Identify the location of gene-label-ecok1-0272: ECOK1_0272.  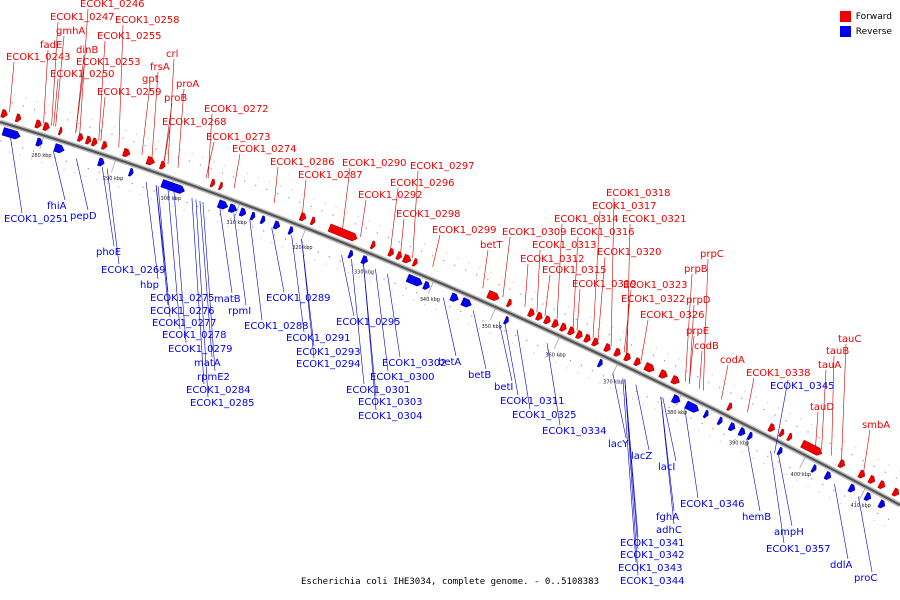
(236, 109).